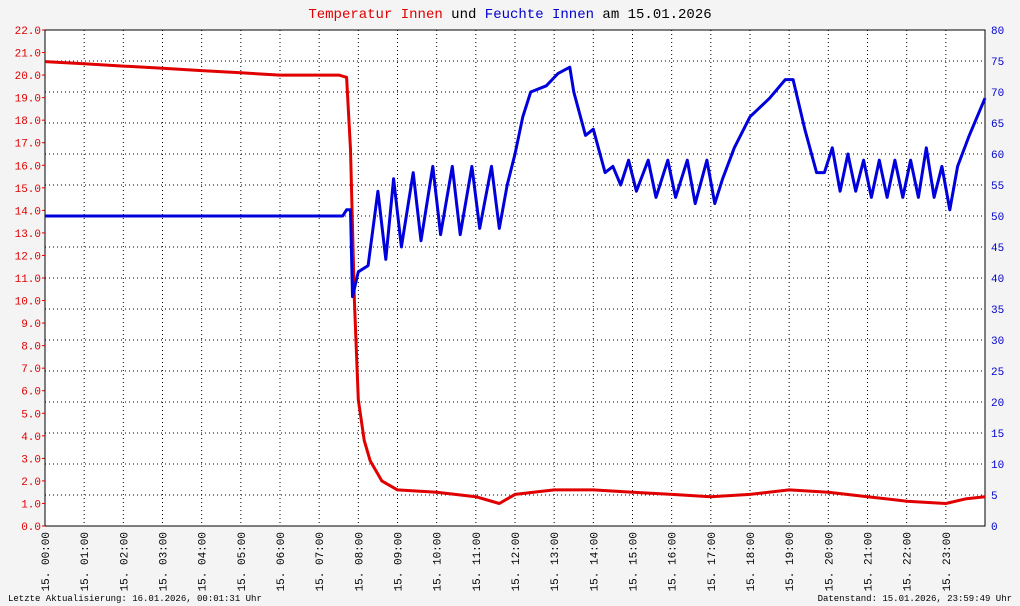 Image resolution: width=1020 pixels, height=606 pixels. I want to click on x-tick-label: 15. 14:00, so click(595, 561).